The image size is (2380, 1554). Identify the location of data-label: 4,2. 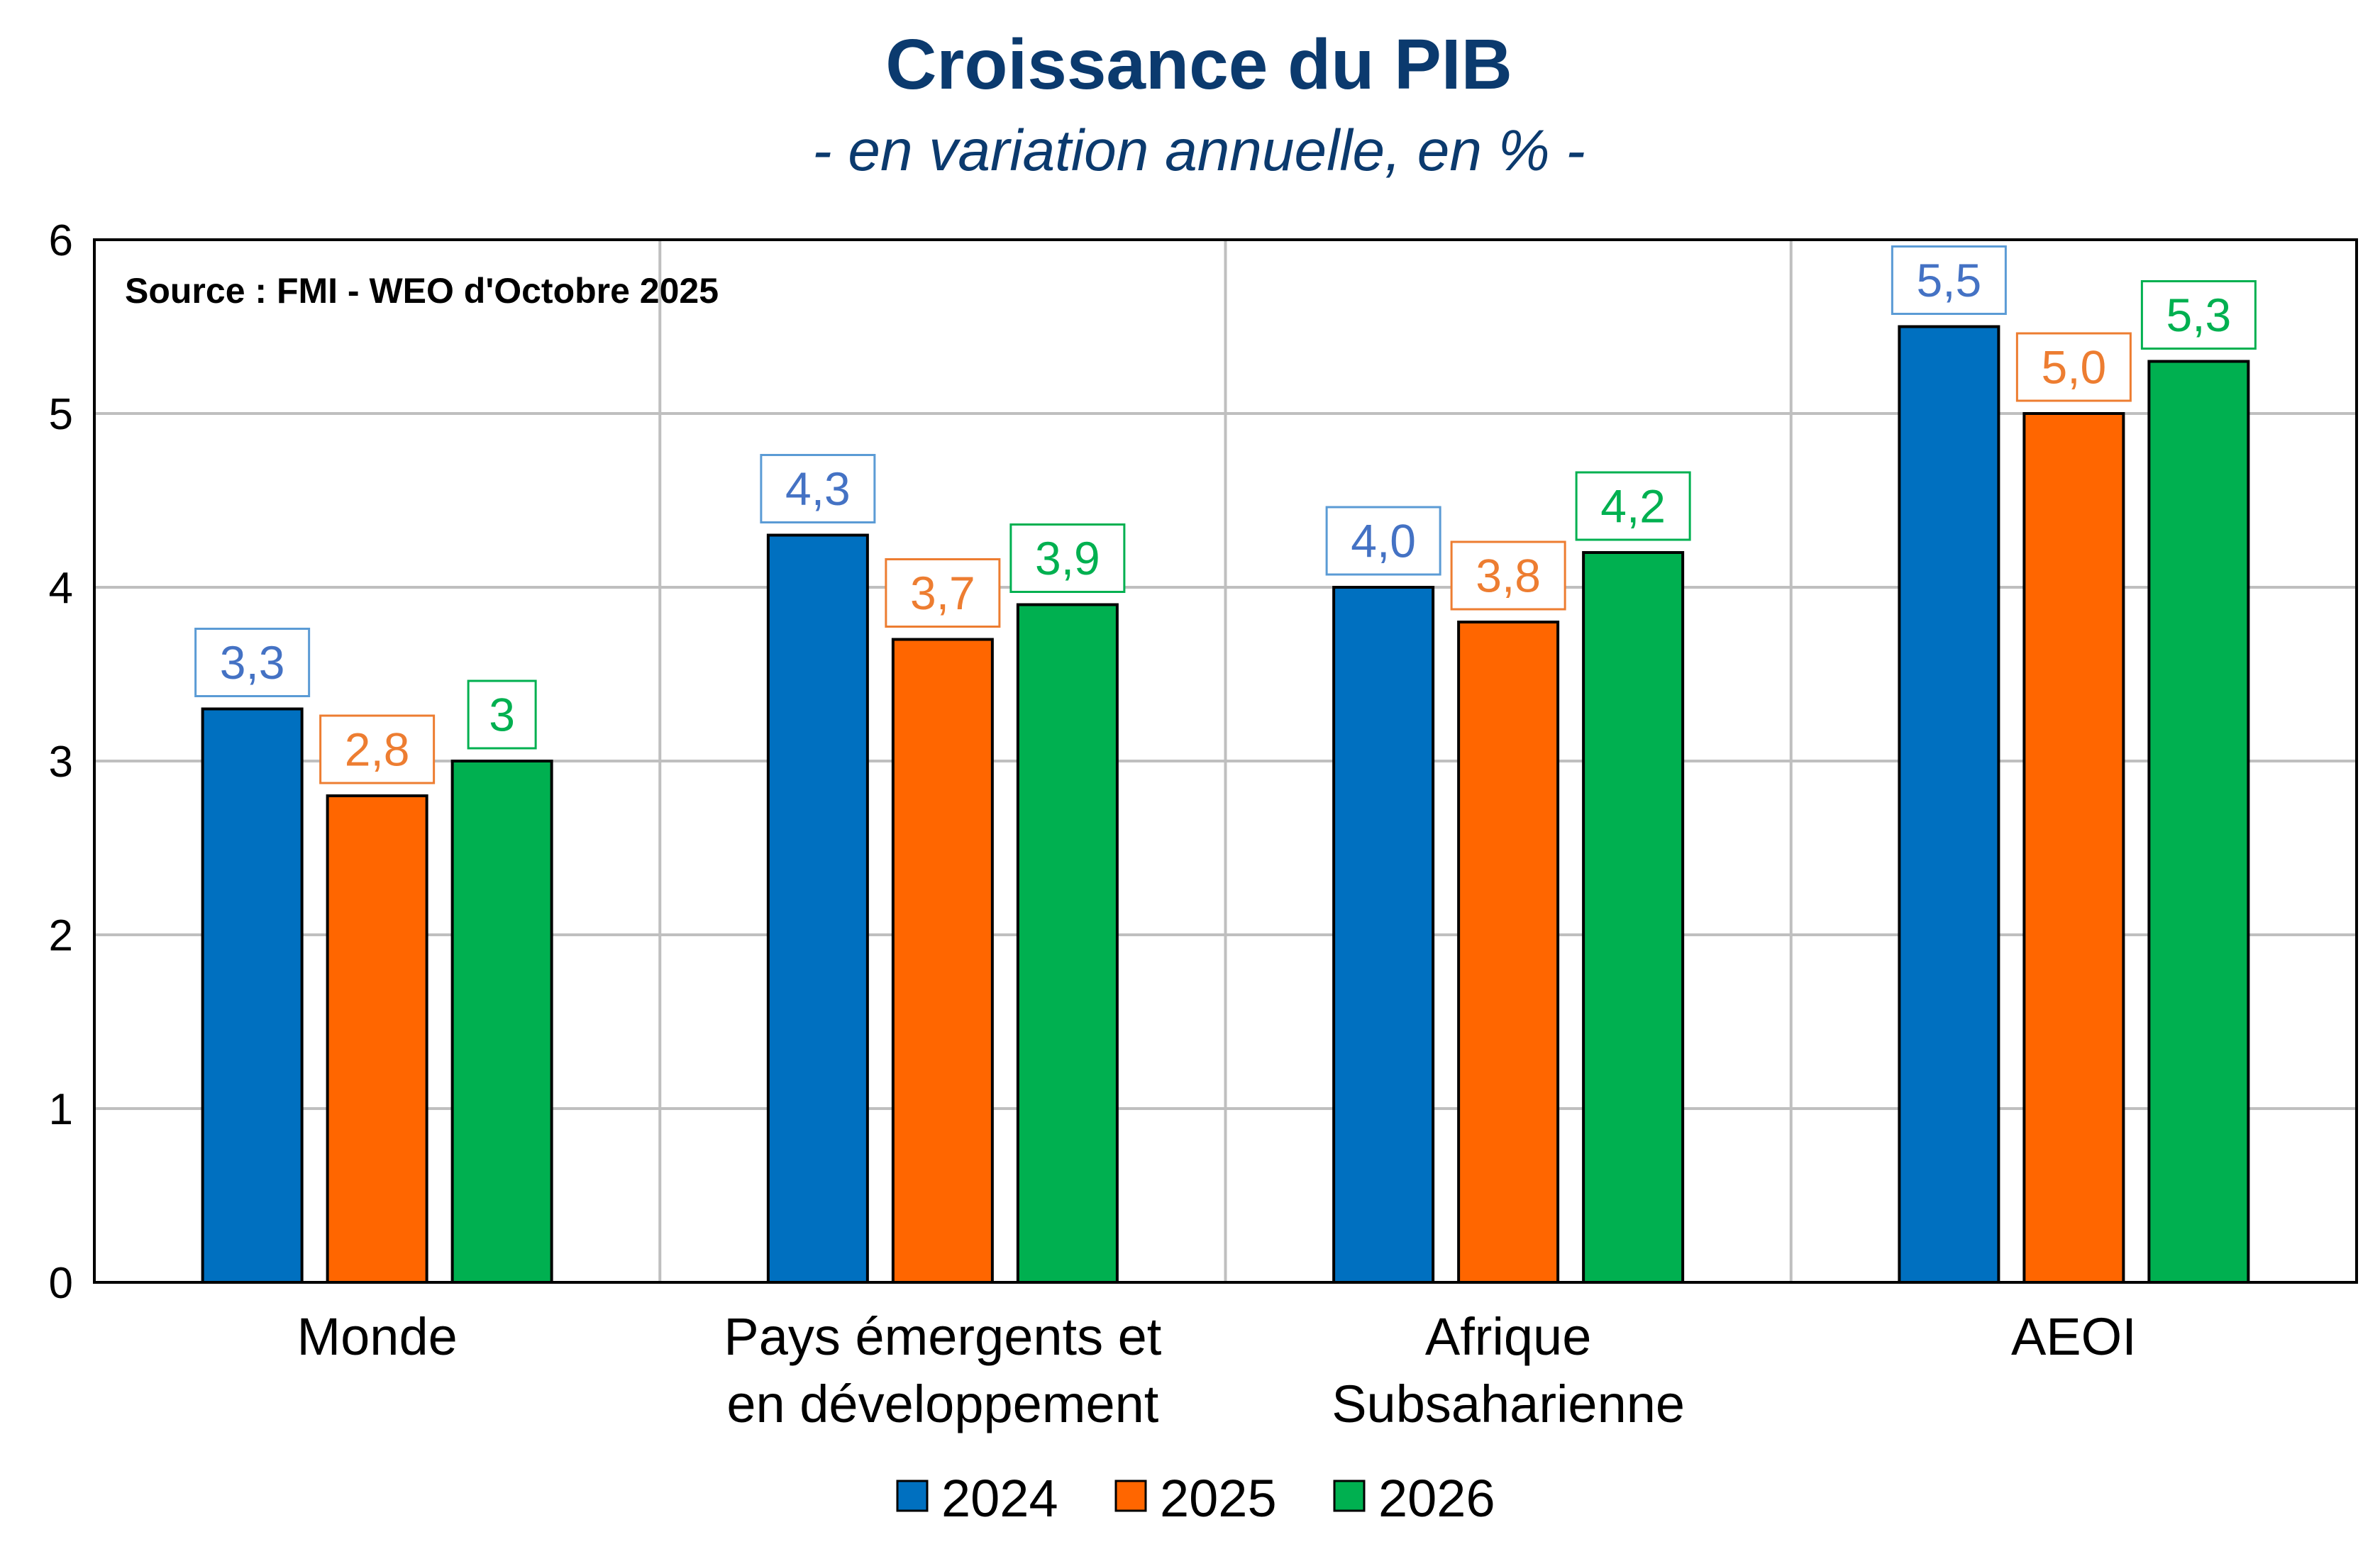
(1633, 506).